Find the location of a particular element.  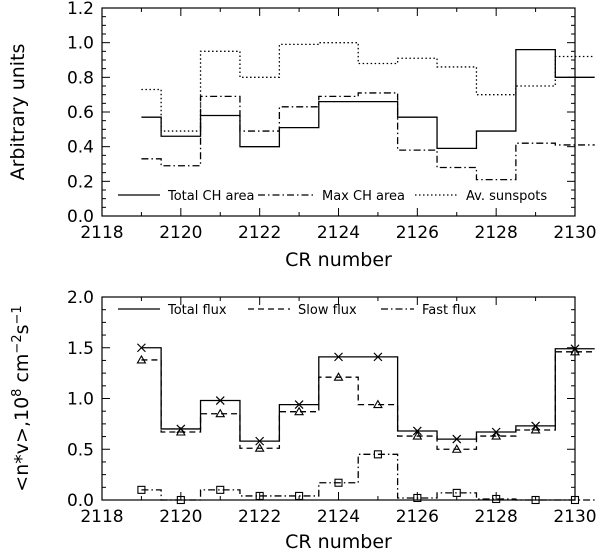

legend-label: Fast flux is located at coordinates (449, 310).